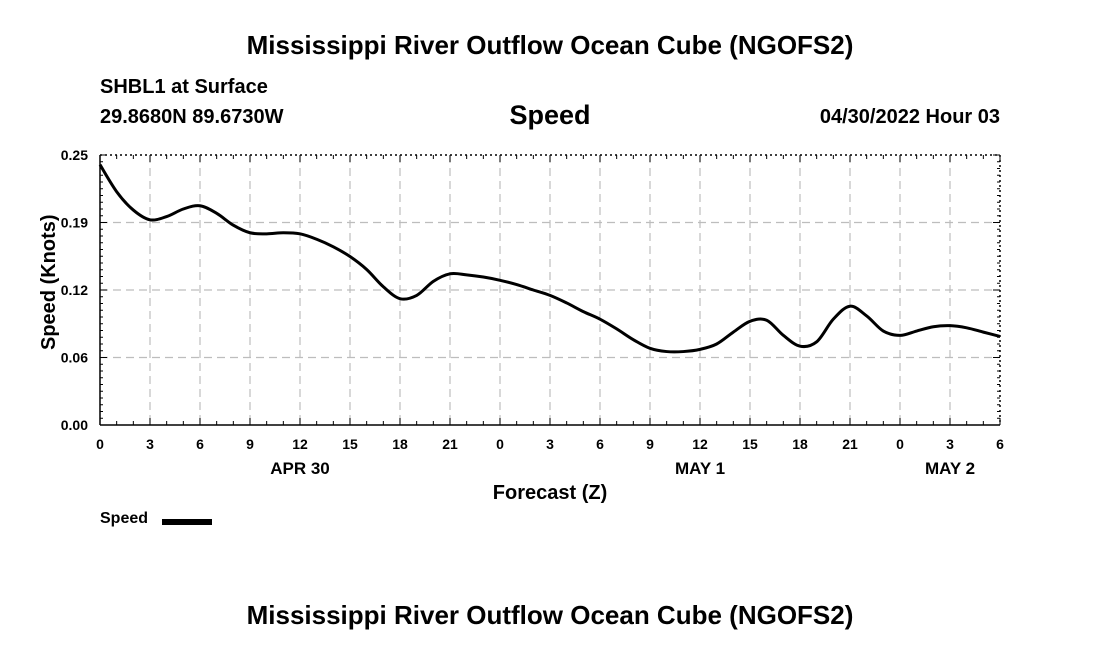 The image size is (1100, 650). Describe the element at coordinates (184, 87) in the screenshot. I see `station-label: SHBL1 at Surface` at that location.